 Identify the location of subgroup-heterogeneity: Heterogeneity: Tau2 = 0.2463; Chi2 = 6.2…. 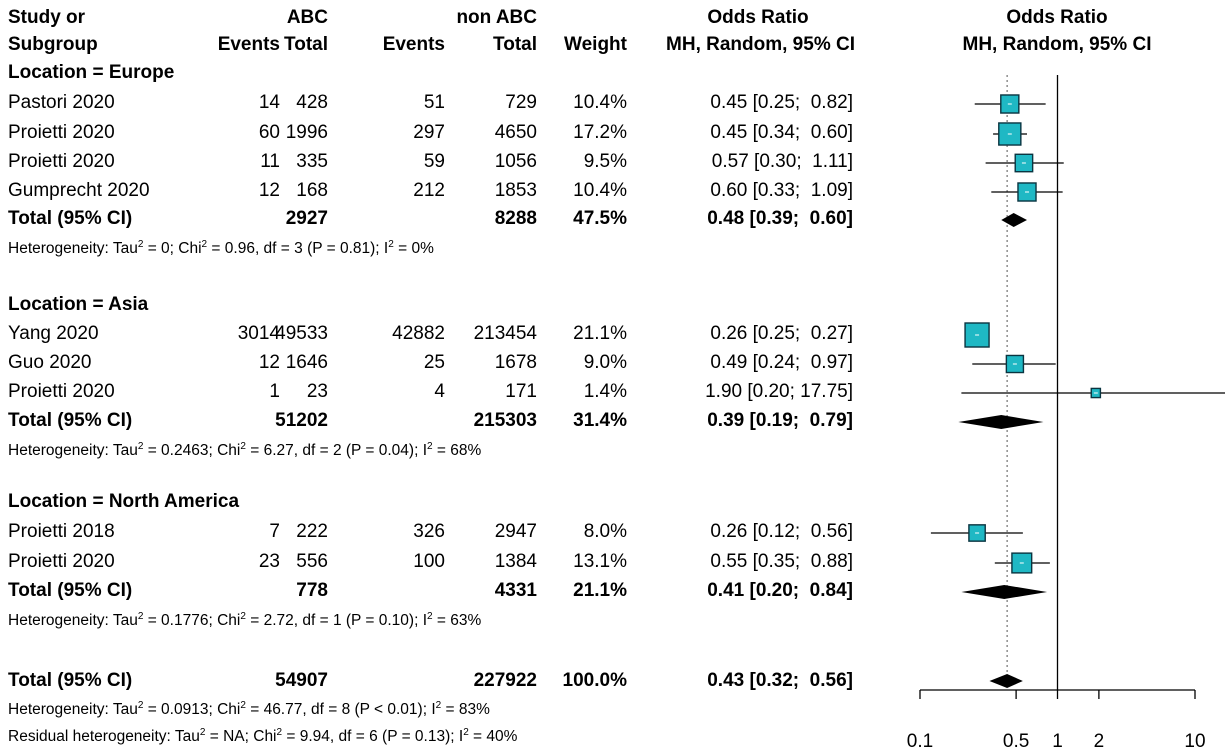
(245, 450).